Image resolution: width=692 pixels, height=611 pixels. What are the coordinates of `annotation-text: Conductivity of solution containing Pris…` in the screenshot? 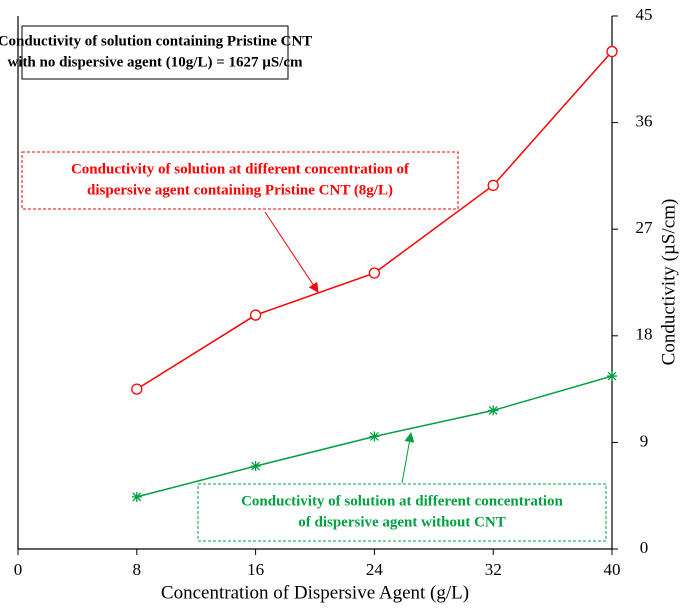 It's located at (156, 41).